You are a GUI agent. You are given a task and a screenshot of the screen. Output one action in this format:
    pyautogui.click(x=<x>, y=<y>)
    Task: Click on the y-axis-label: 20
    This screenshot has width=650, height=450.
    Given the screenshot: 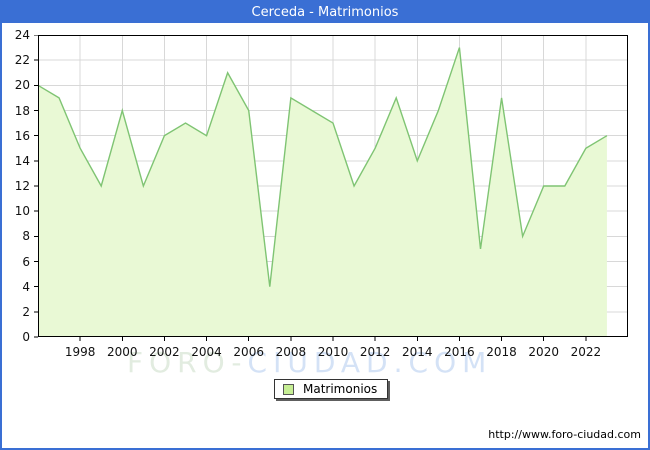 What is the action you would take?
    pyautogui.click(x=22, y=85)
    